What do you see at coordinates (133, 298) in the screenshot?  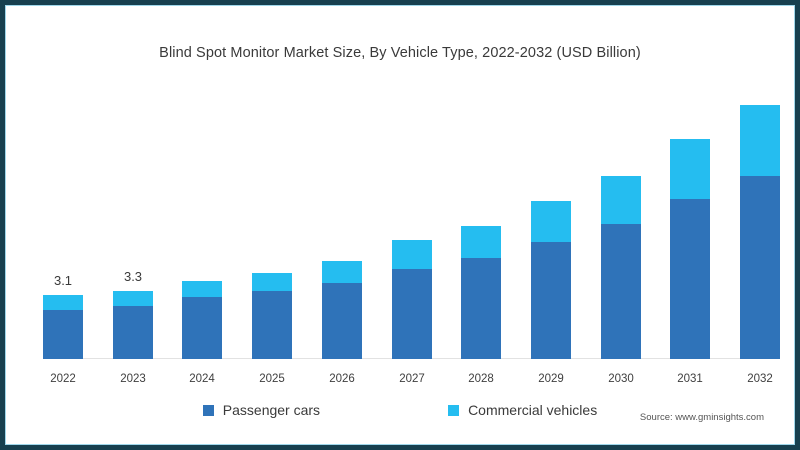 I see `bar-segment-commercial-vehicles-2023` at bounding box center [133, 298].